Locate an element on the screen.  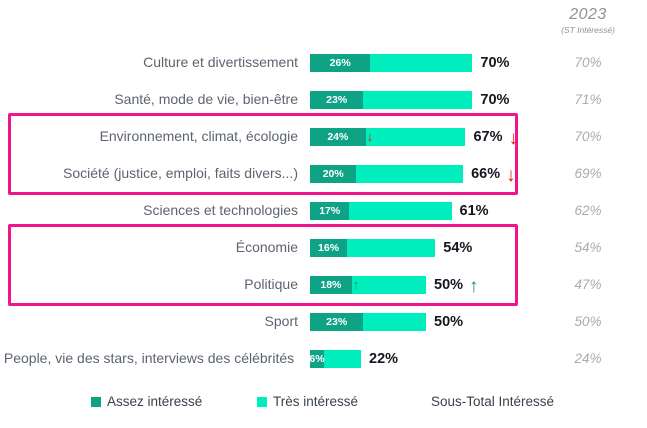
legend-item-tres: Très intéressé is located at coordinates (307, 401).